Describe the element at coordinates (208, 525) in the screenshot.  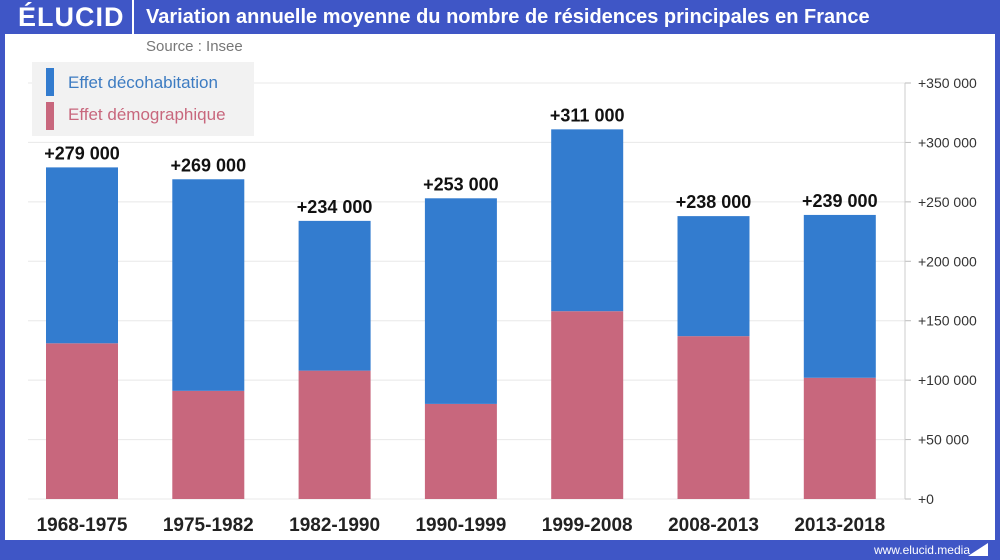
I see `x-tick-label: 1975-1982` at that location.